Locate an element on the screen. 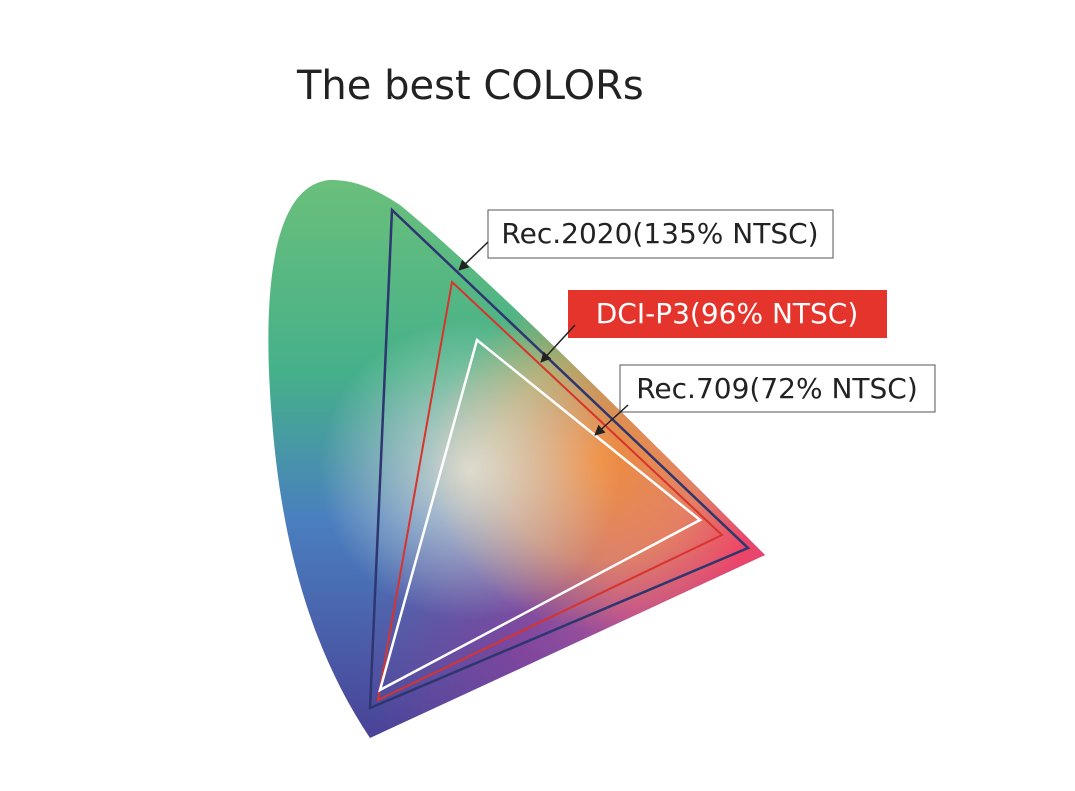 This screenshot has width=1075, height=791. rec709-triangle is located at coordinates (540, 515).